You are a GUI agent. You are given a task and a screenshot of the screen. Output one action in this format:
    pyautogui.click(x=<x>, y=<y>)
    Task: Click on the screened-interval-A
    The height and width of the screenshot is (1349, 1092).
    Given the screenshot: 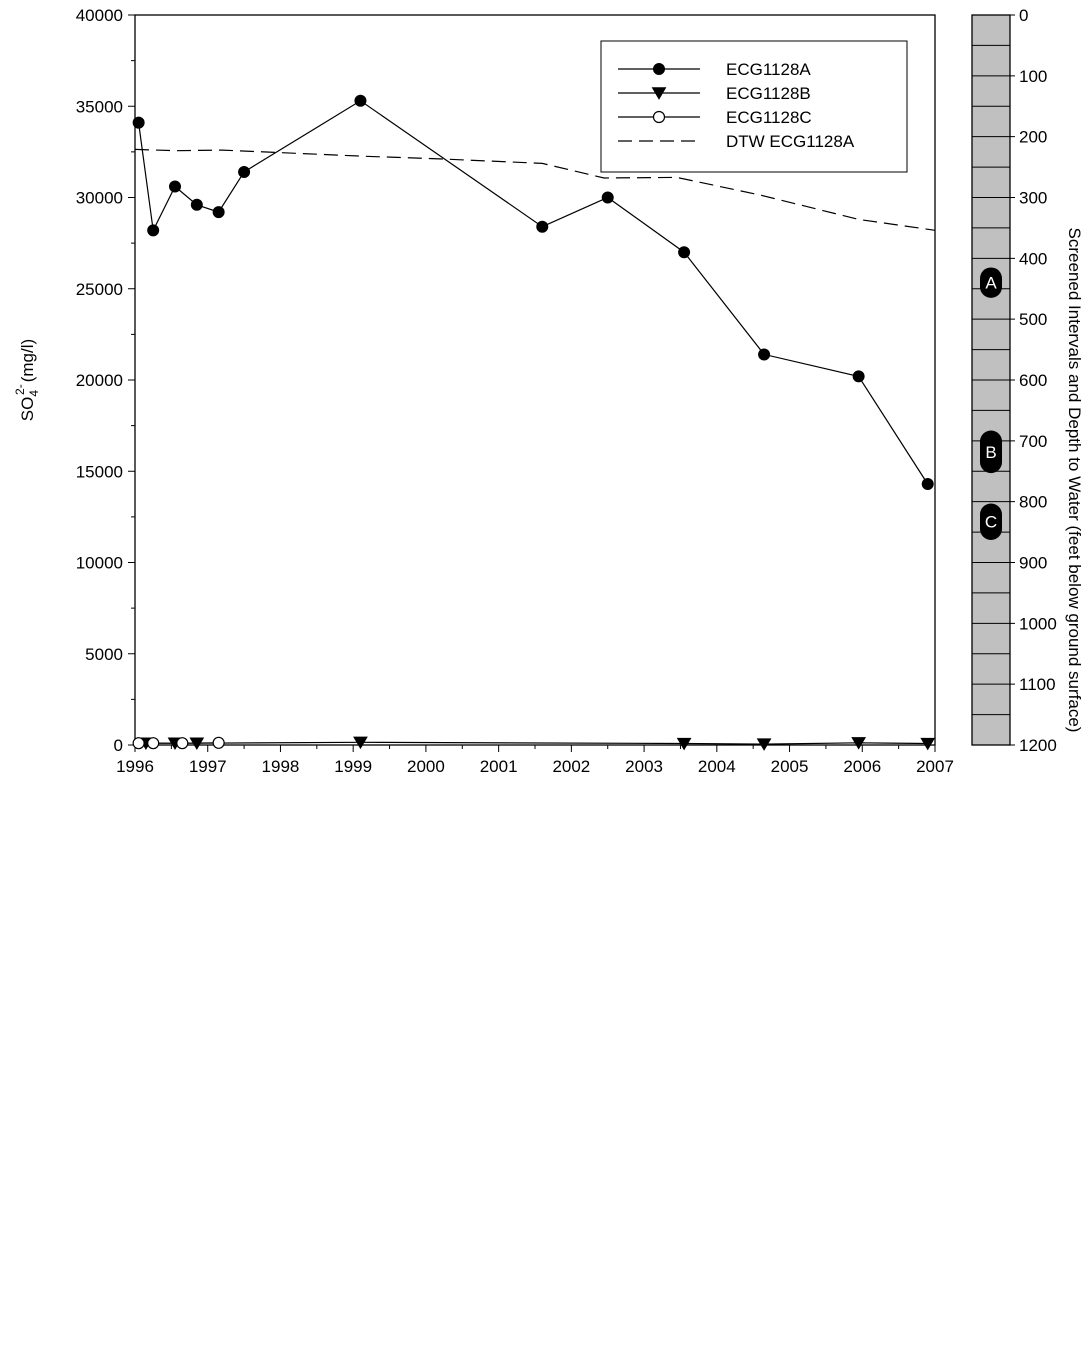 What is the action you would take?
    pyautogui.click(x=991, y=282)
    